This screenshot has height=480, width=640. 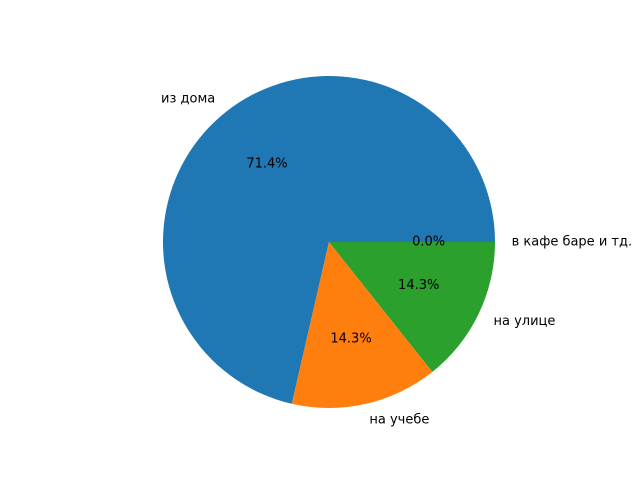 I want to click on category-label-2: на улице, so click(x=524, y=321).